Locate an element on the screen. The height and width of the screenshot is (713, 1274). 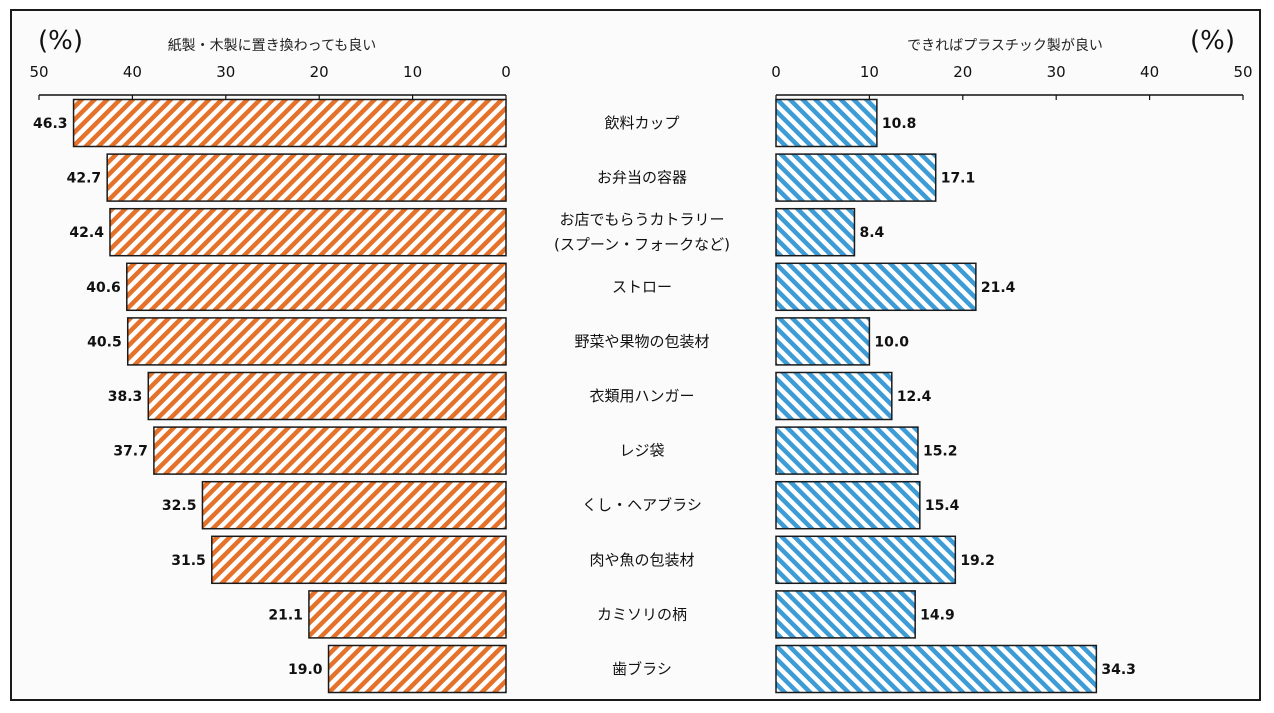
category-label: くし・ヘアブラシ is located at coordinates (642, 505).